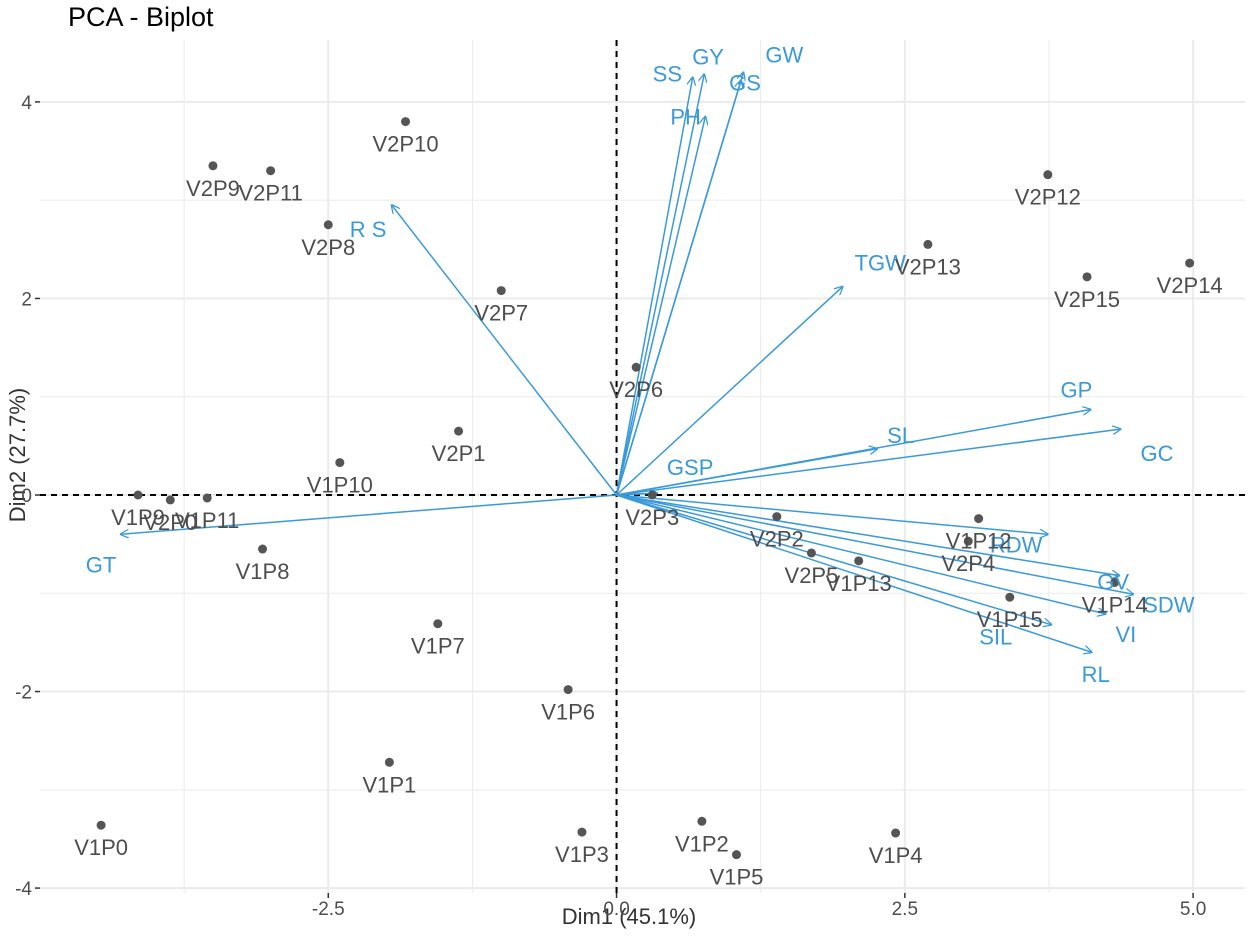  What do you see at coordinates (368, 229) in the screenshot?
I see `variable-label: R S` at bounding box center [368, 229].